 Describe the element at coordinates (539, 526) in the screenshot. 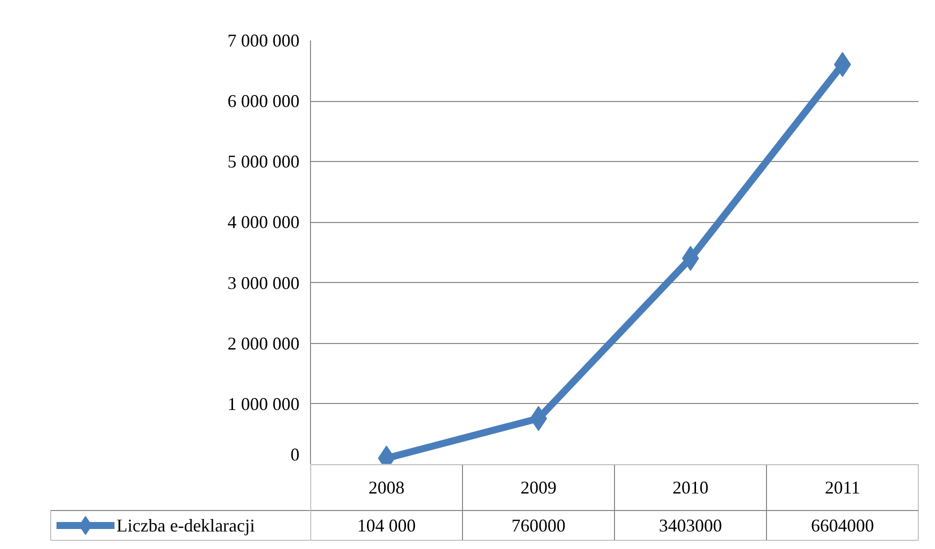

I see `data-label: 760000` at that location.